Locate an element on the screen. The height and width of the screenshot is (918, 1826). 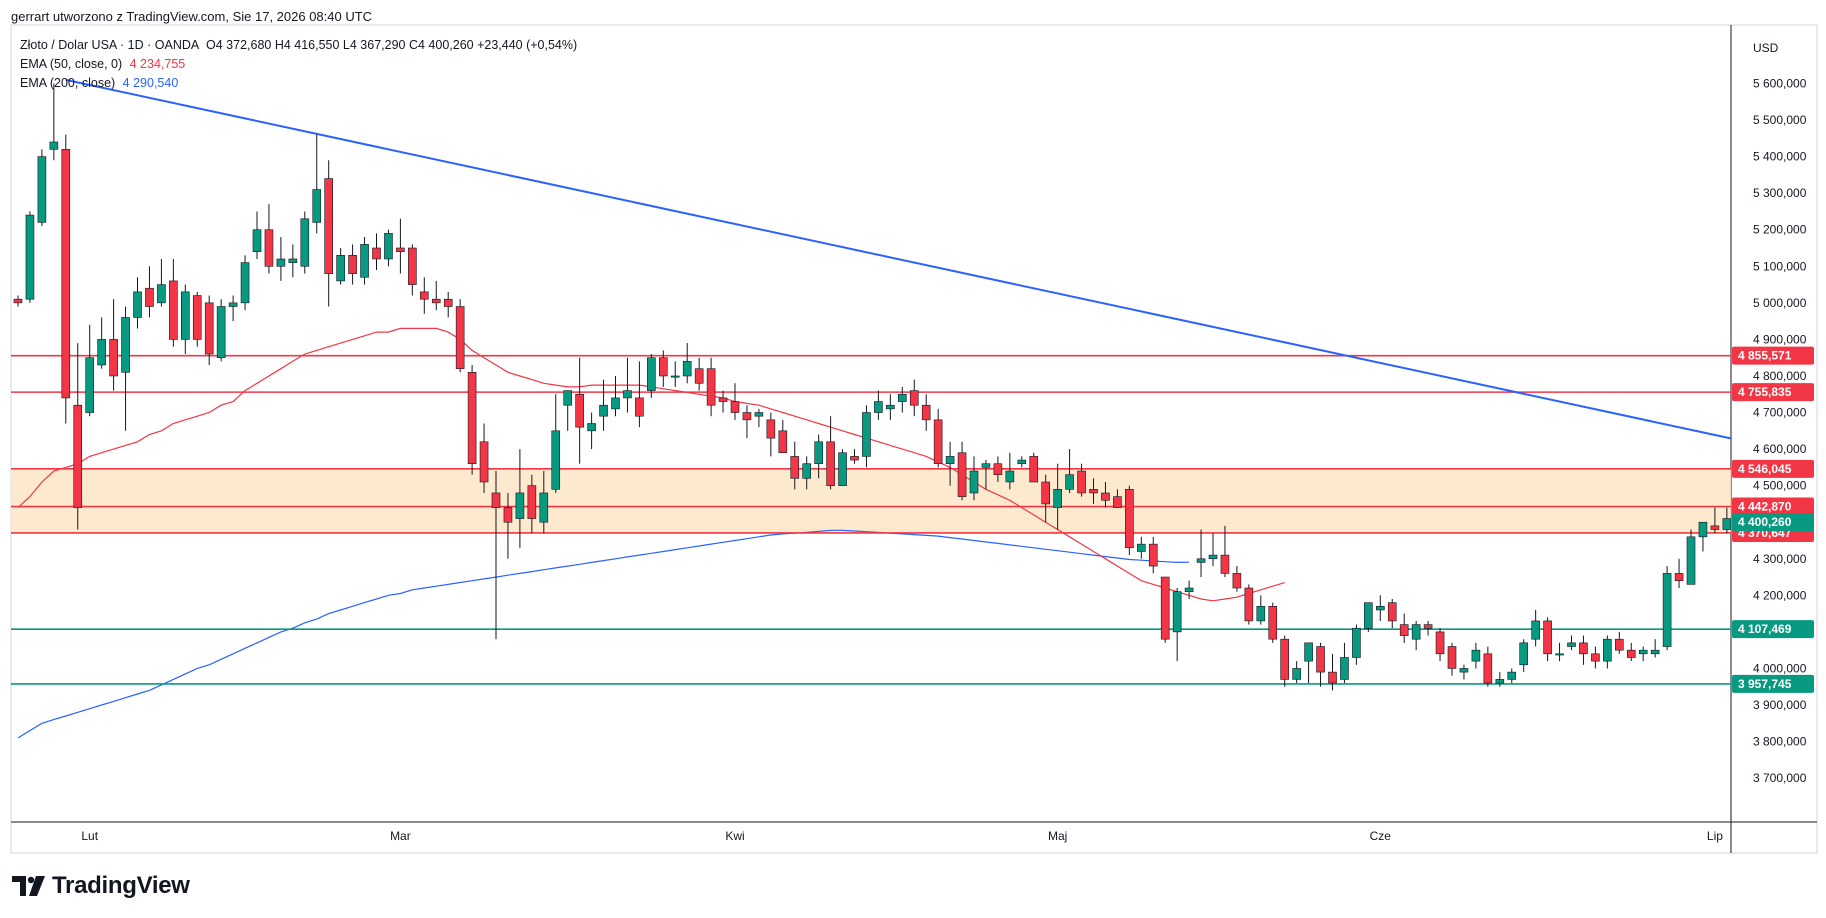
price-badge-2: 4 546,045 is located at coordinates (1773, 468).